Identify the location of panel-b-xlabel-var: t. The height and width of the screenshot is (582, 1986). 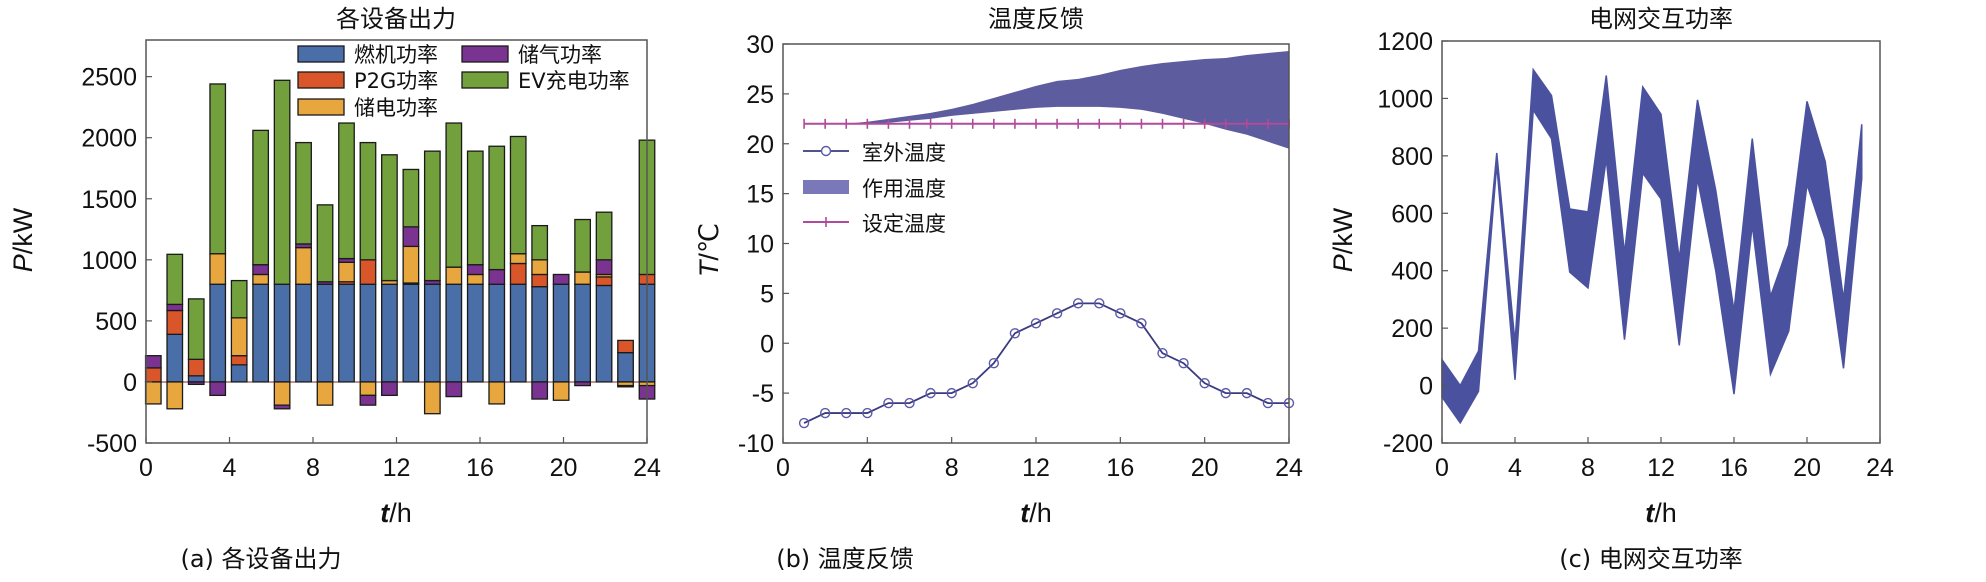
(1025, 513).